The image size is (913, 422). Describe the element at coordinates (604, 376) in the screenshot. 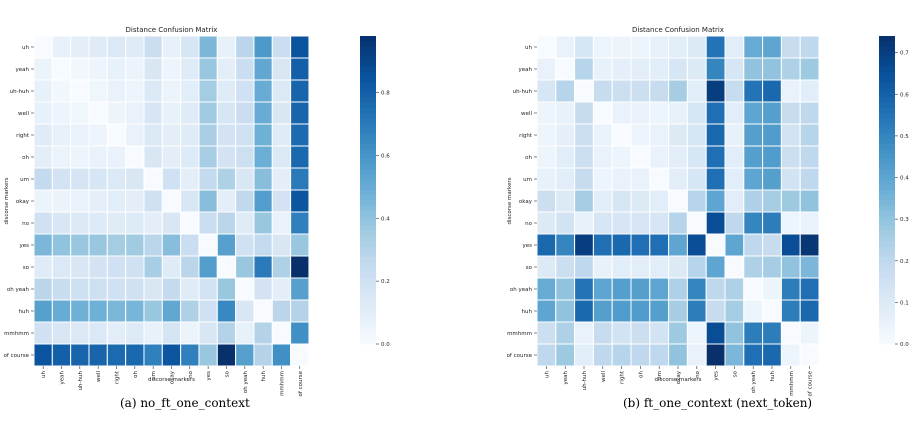

I see `p2-x-tick-label: well` at that location.